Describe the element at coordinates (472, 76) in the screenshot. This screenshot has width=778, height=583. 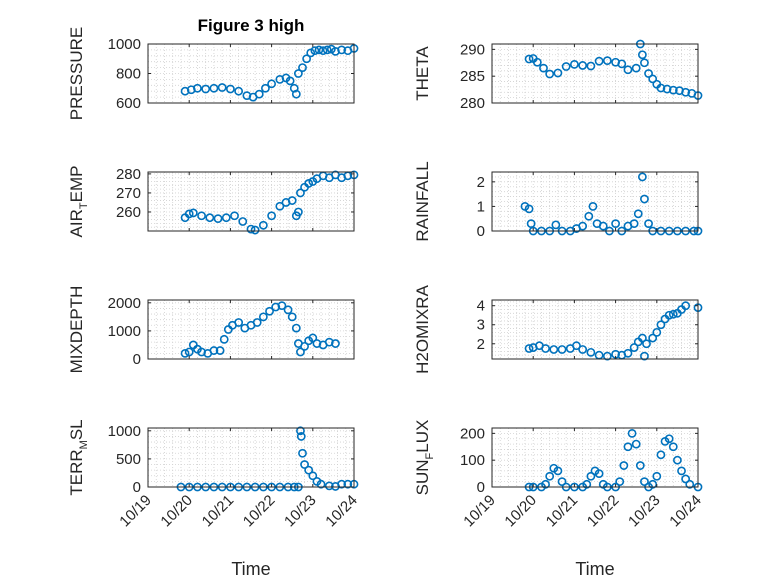
I see `y-tick-label: 285` at that location.